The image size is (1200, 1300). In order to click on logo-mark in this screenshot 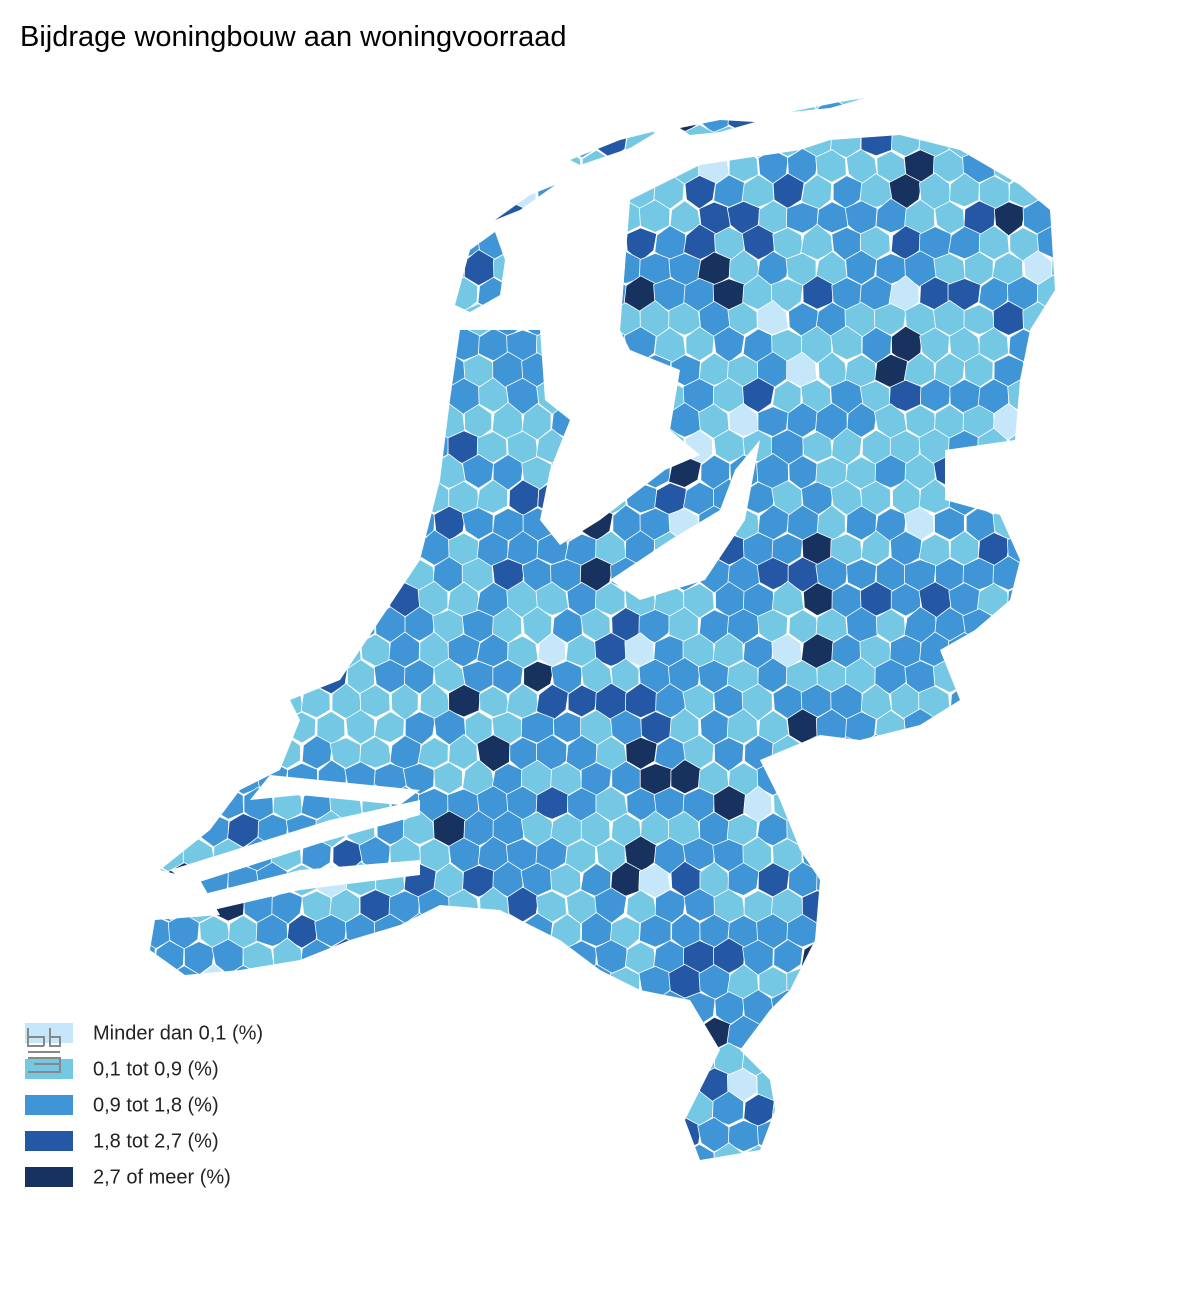, I will do `click(44, 1050)`.